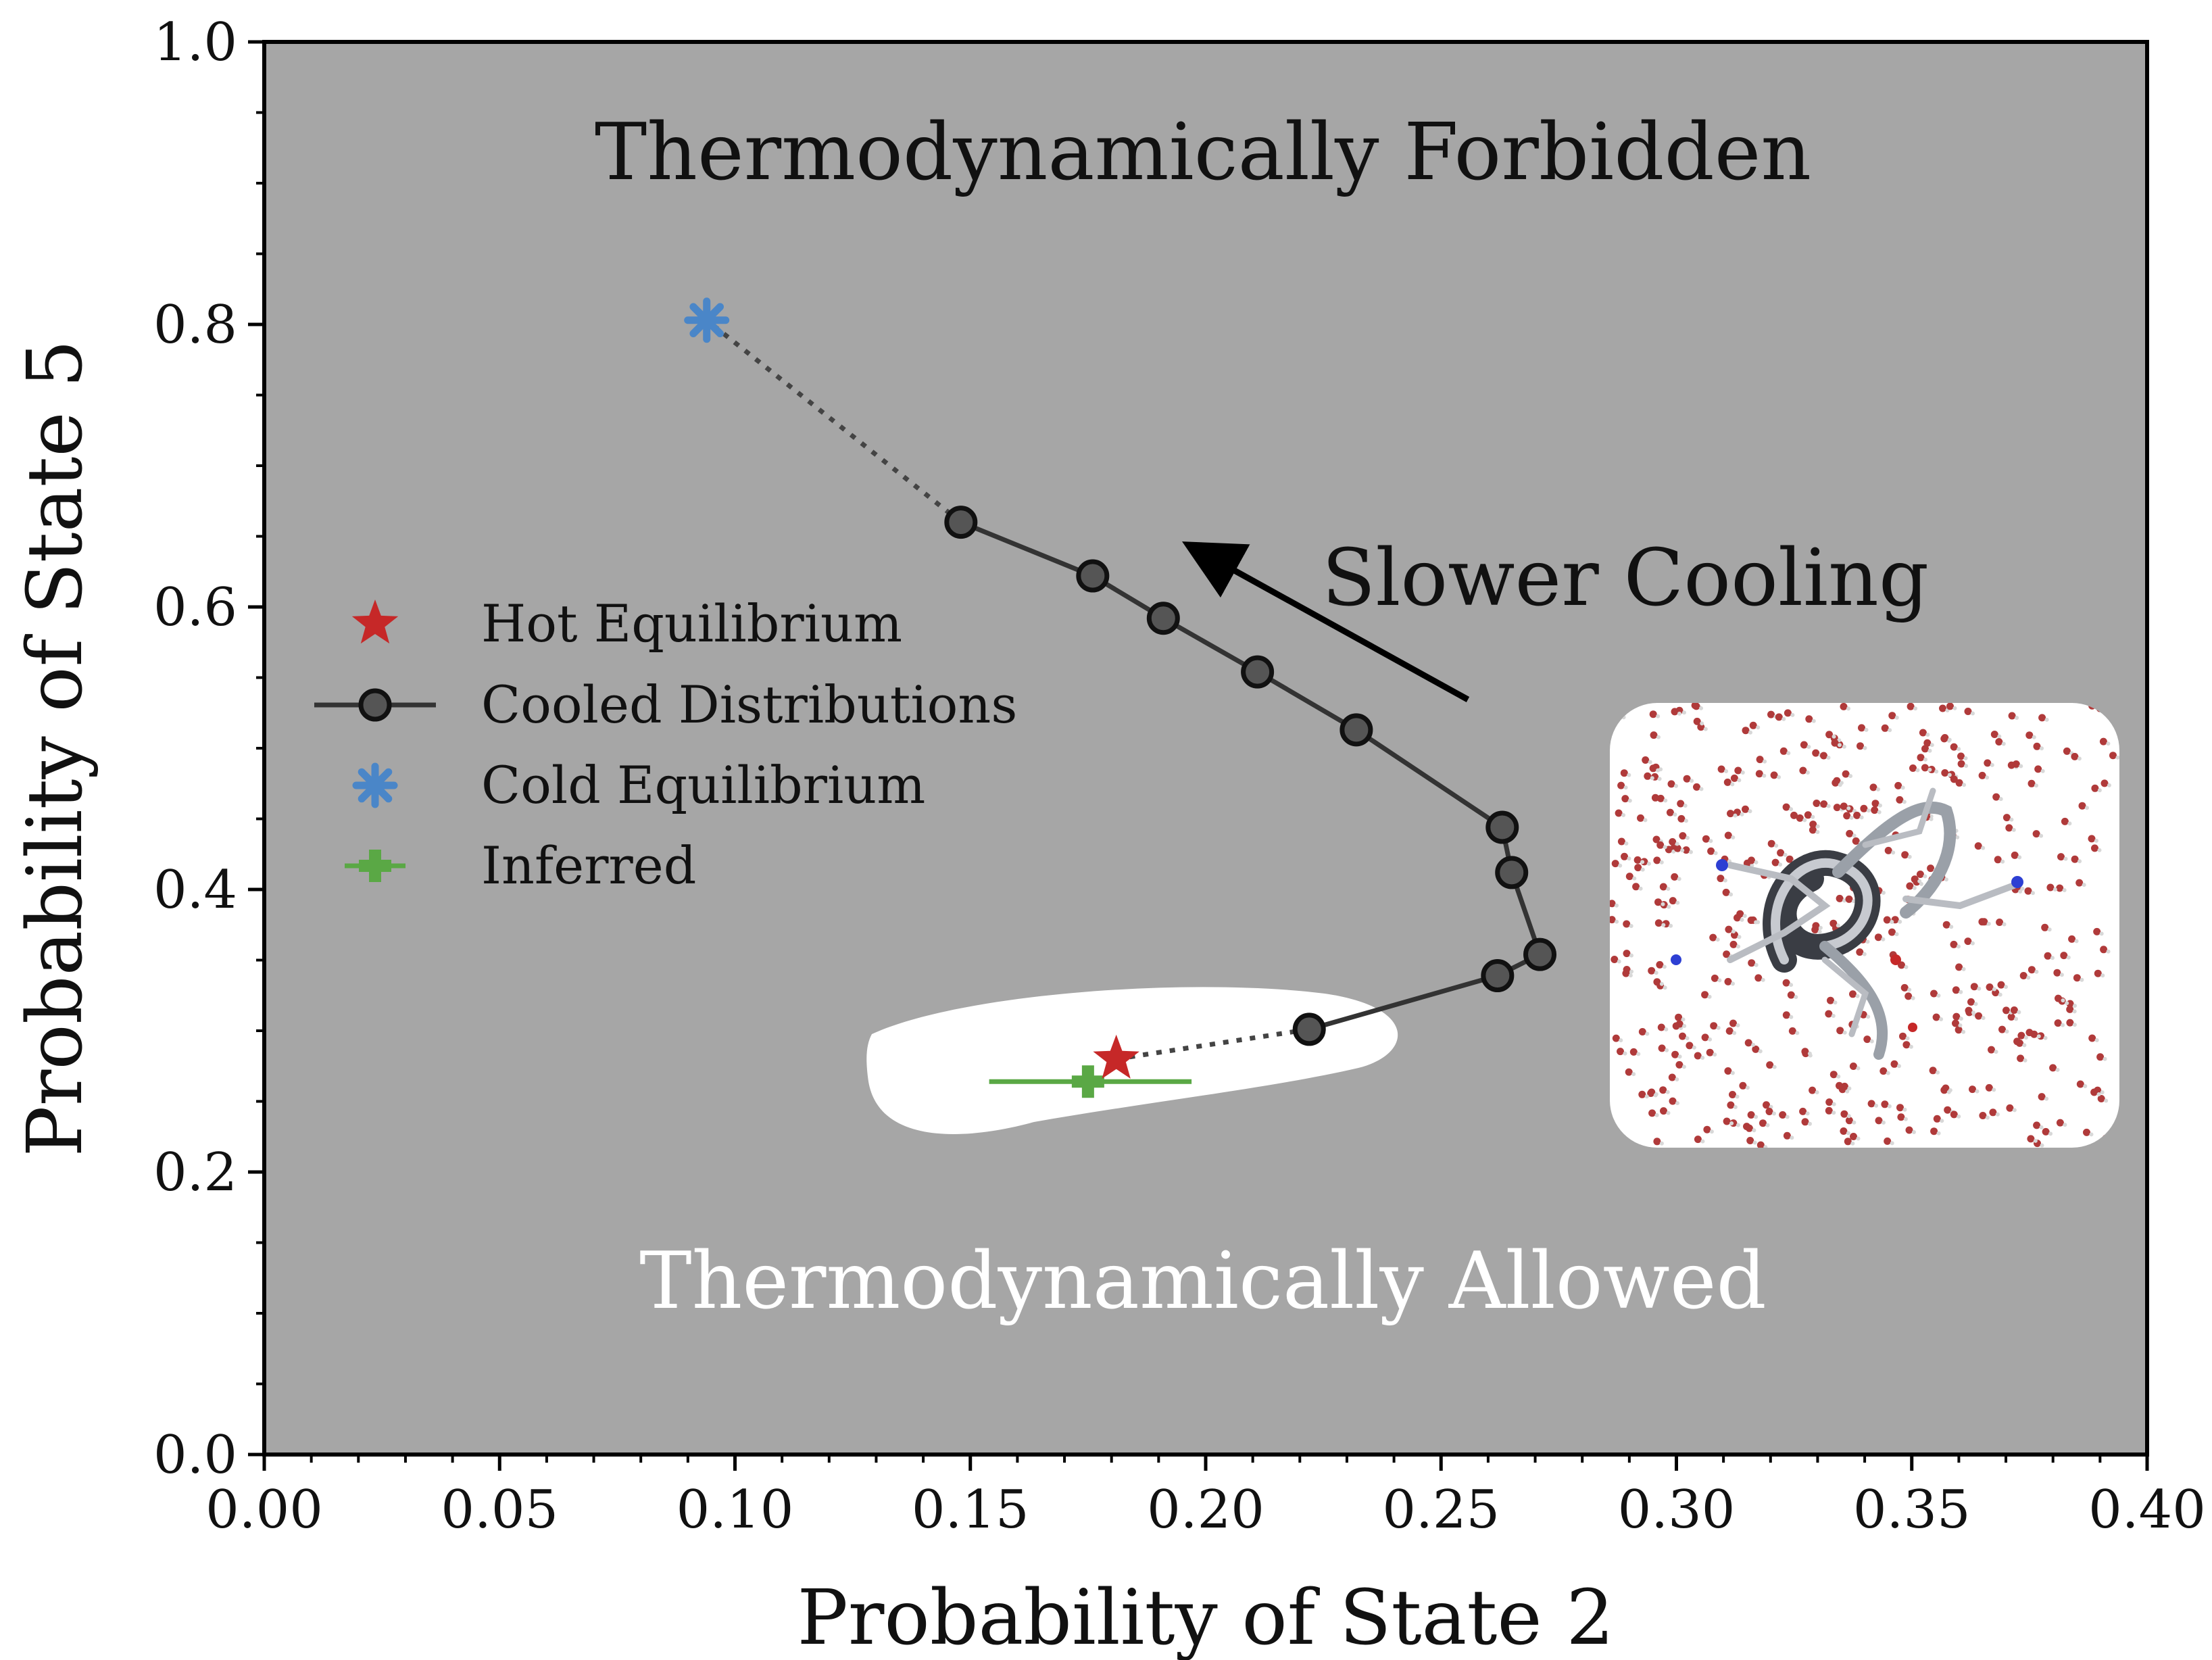 The height and width of the screenshot is (1660, 2212). I want to click on legend-label: Hot Equilibrium, so click(691, 623).